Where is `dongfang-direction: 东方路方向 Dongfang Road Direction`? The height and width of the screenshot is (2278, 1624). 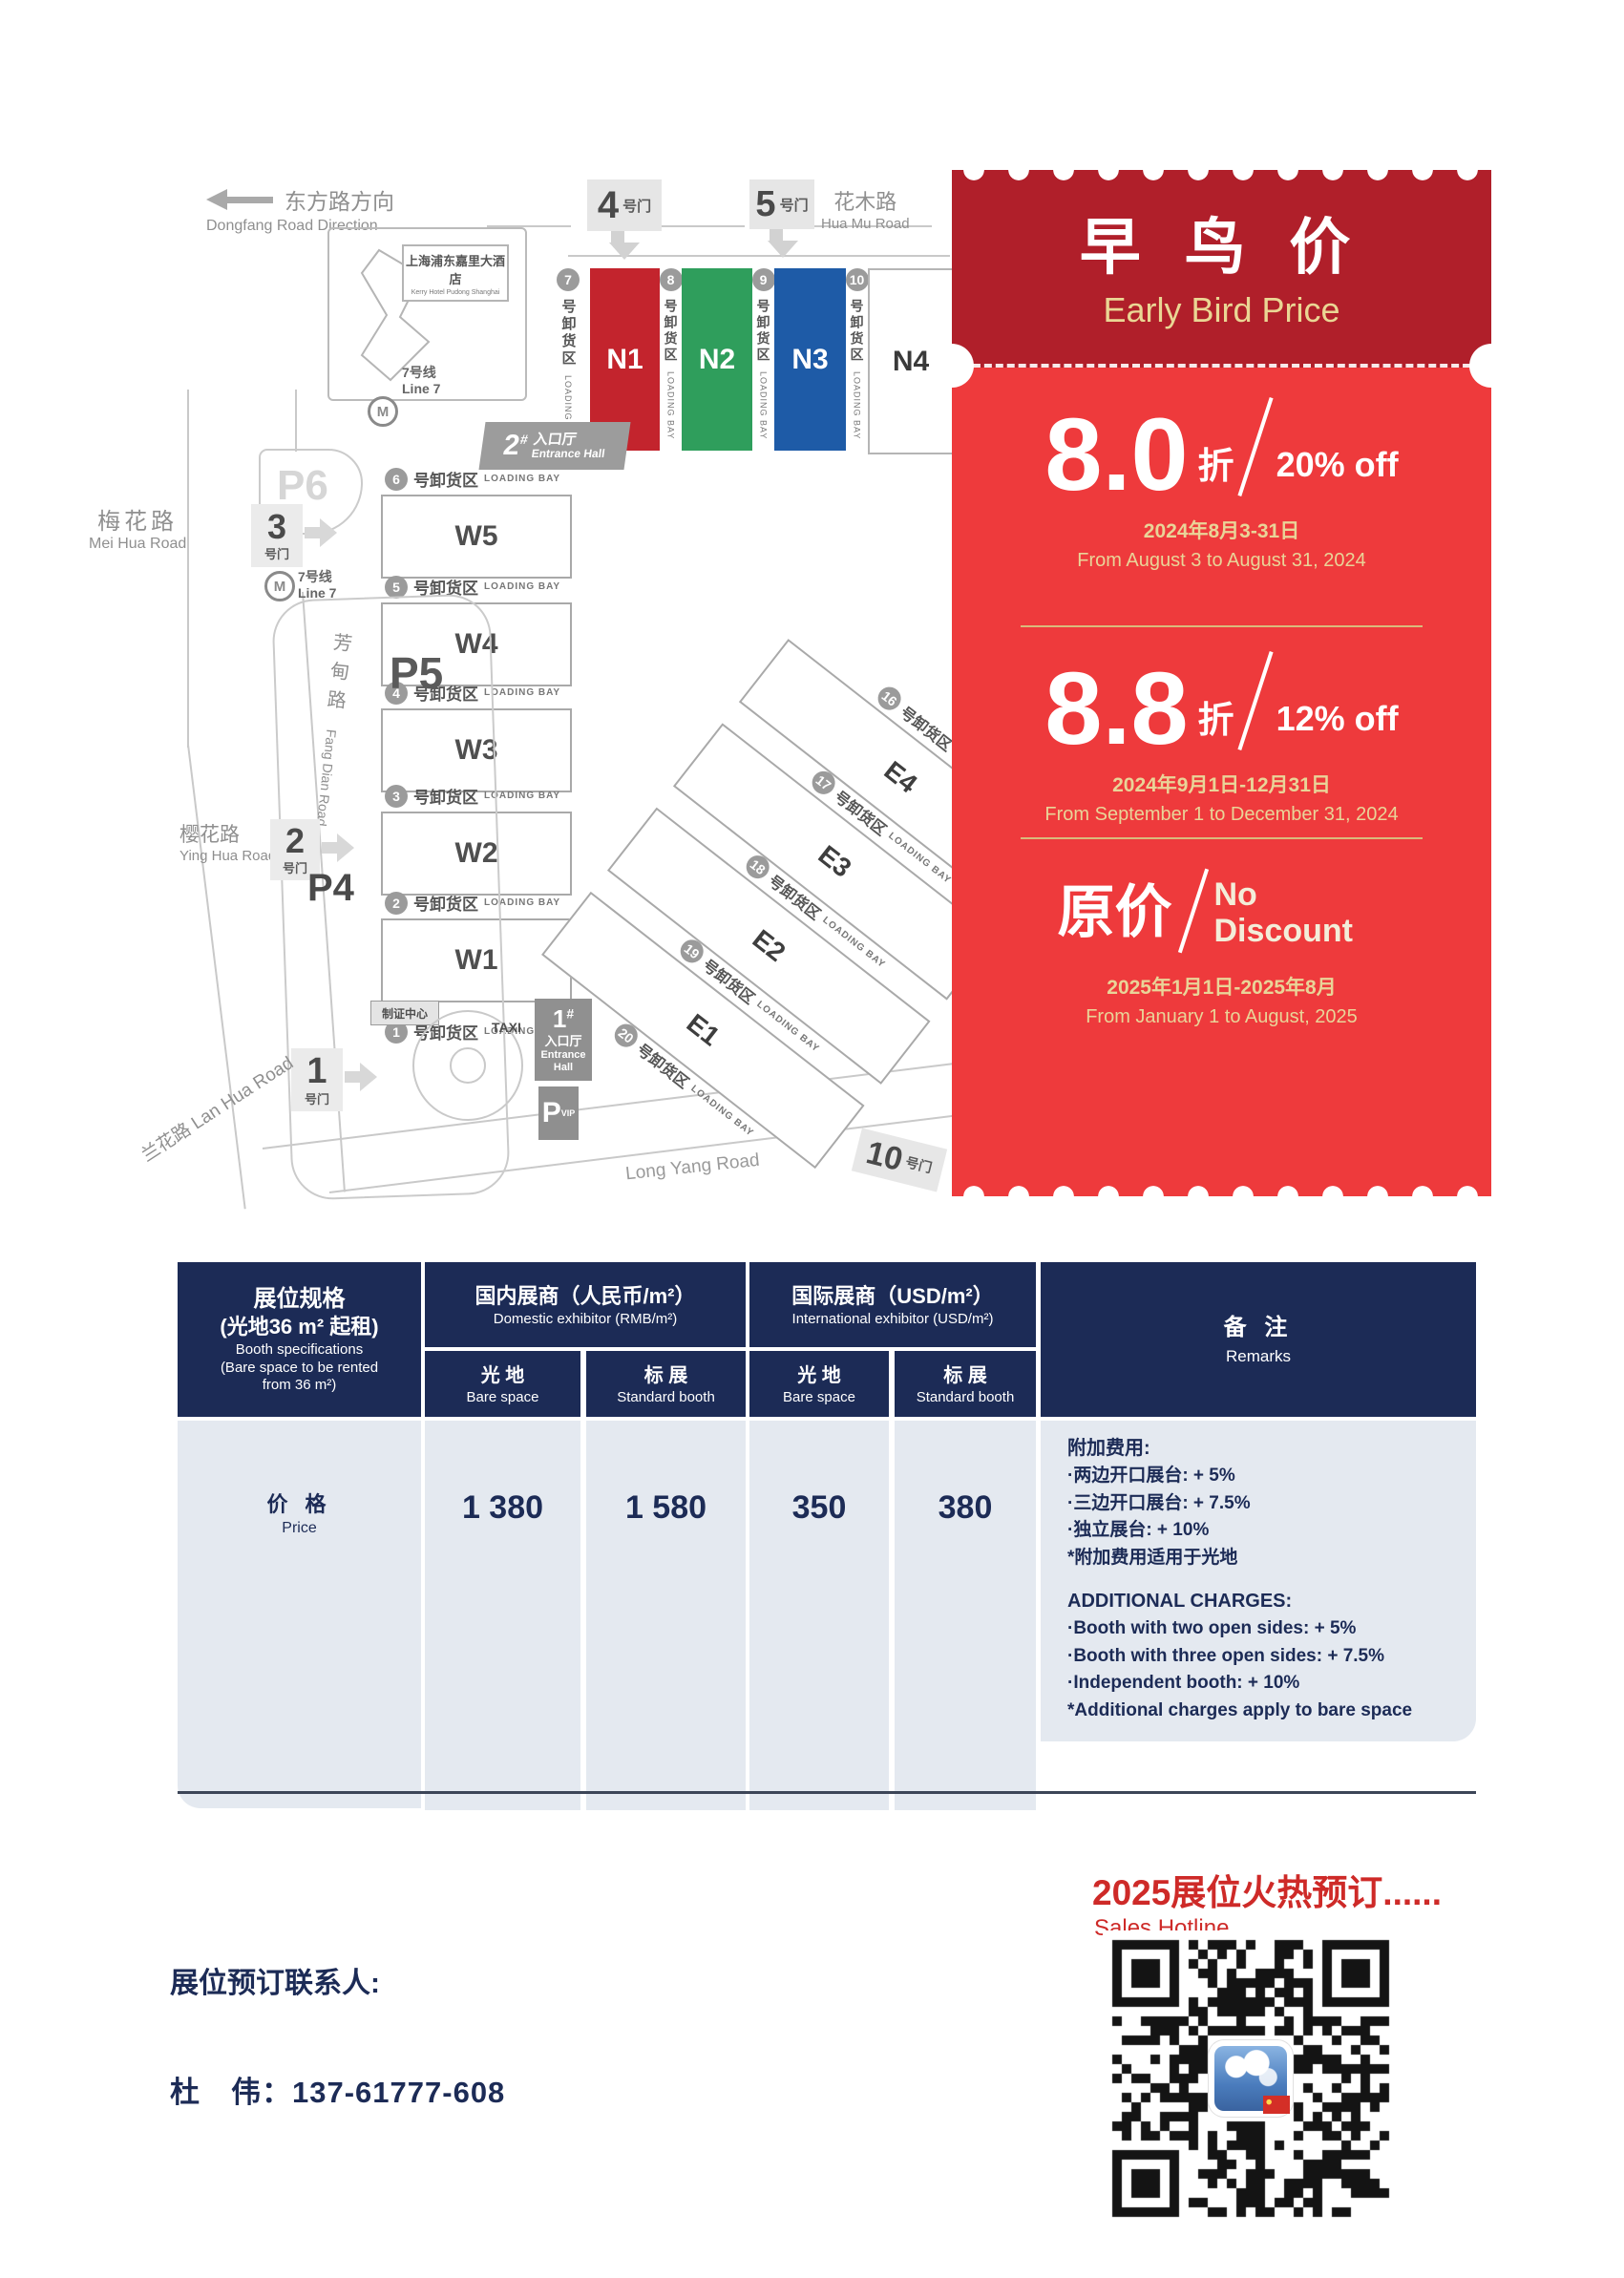 dongfang-direction: 东方路方向 Dongfang Road Direction is located at coordinates (300, 209).